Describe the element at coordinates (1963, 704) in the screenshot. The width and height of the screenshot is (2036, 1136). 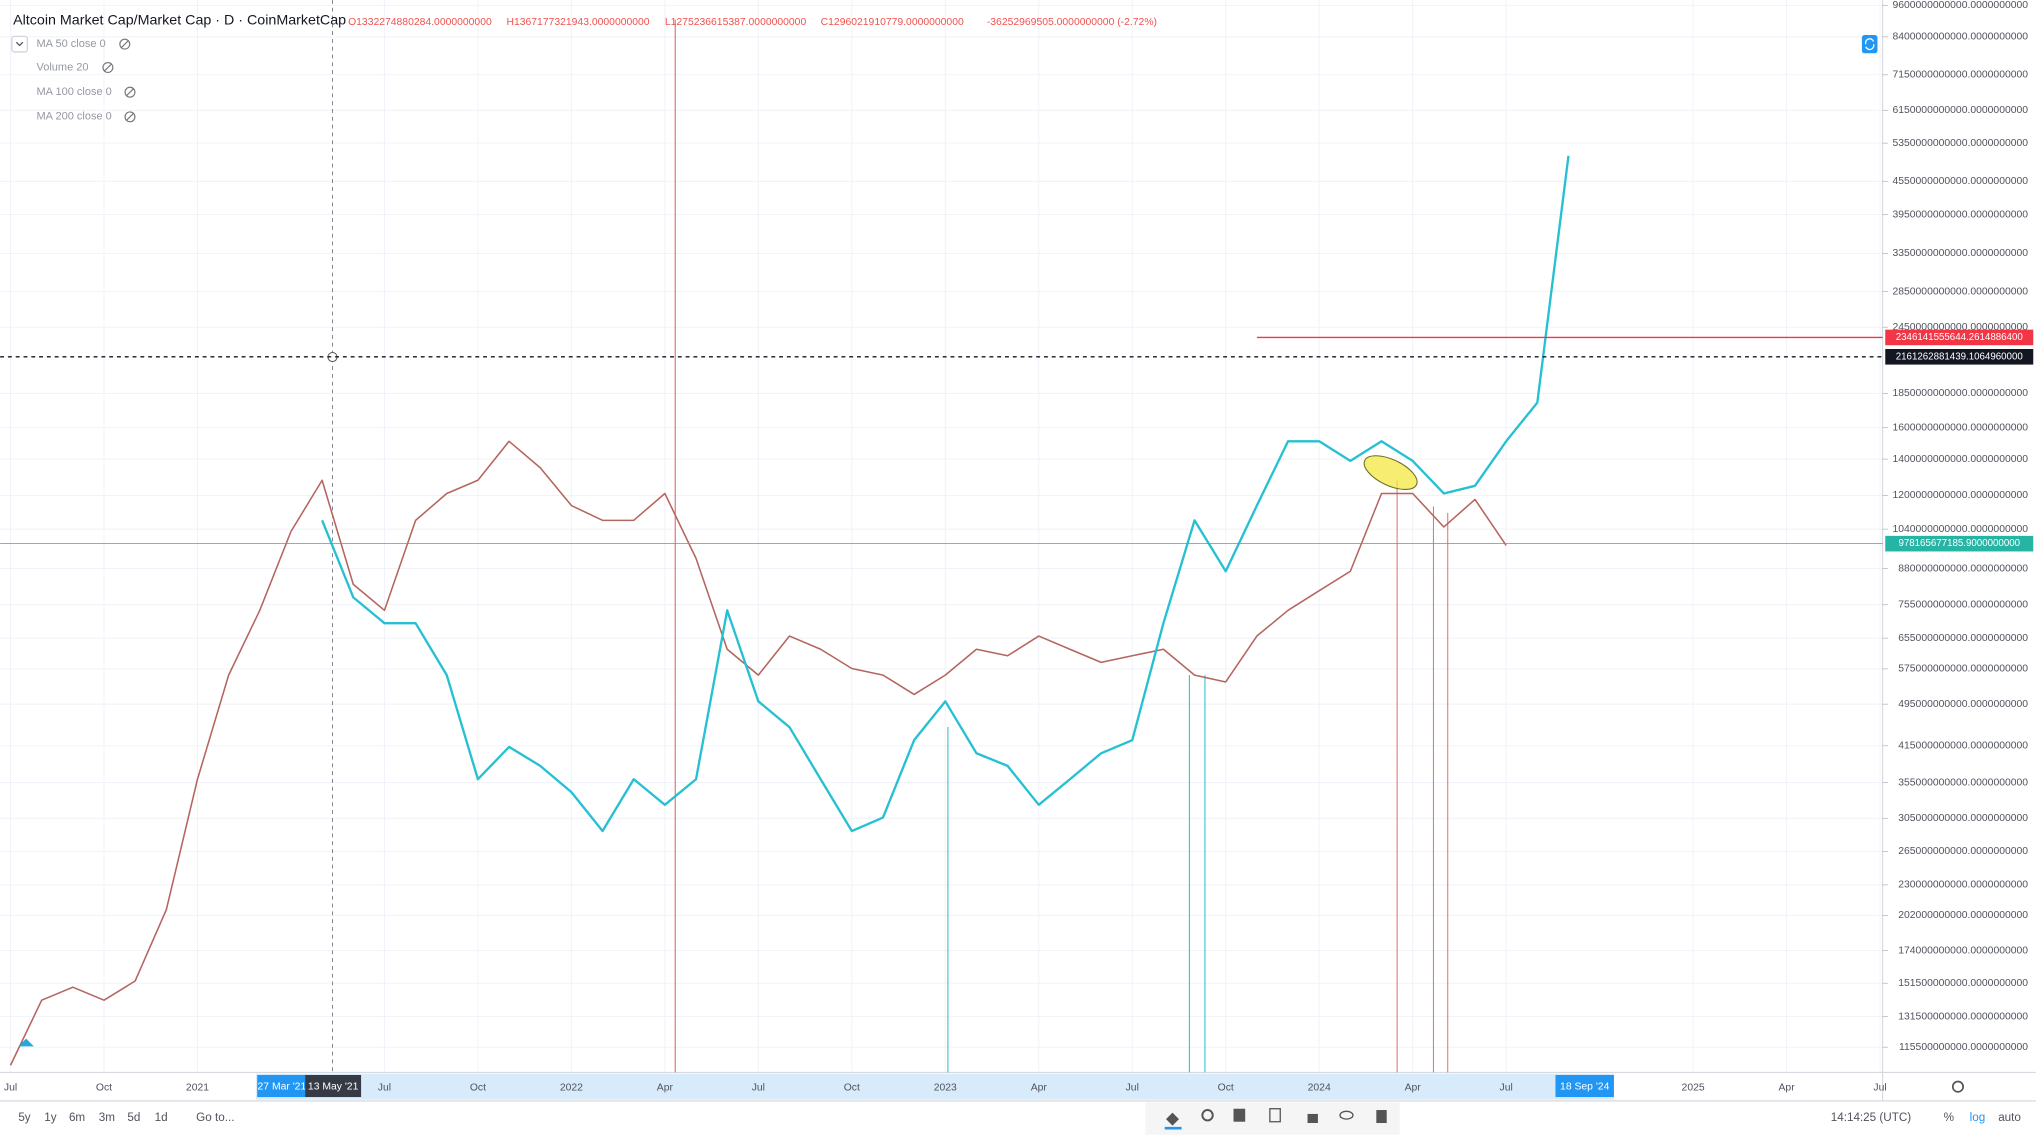
I see `y-tick-label: 495000000000.0000000000` at that location.